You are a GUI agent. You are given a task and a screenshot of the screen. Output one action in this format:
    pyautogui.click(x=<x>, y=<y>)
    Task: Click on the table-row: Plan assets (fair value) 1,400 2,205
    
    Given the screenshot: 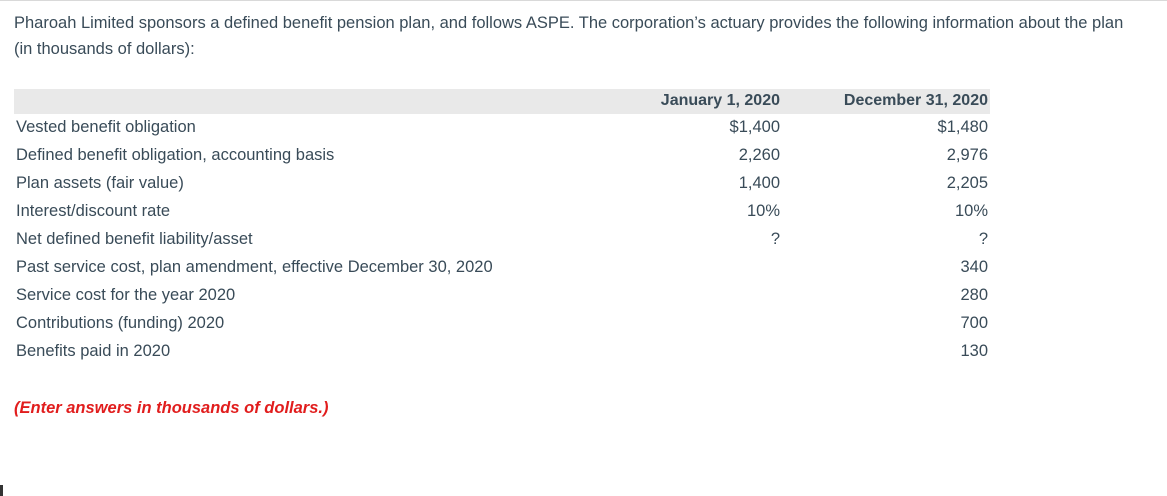 What is the action you would take?
    pyautogui.click(x=502, y=184)
    